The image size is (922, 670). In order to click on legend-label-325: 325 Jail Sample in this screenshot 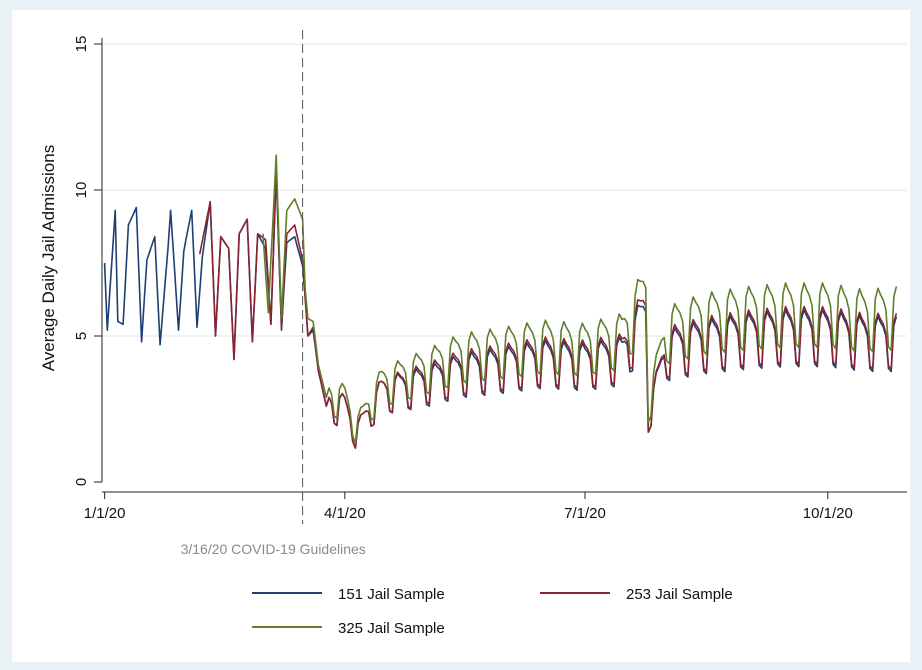, I will do `click(391, 628)`.